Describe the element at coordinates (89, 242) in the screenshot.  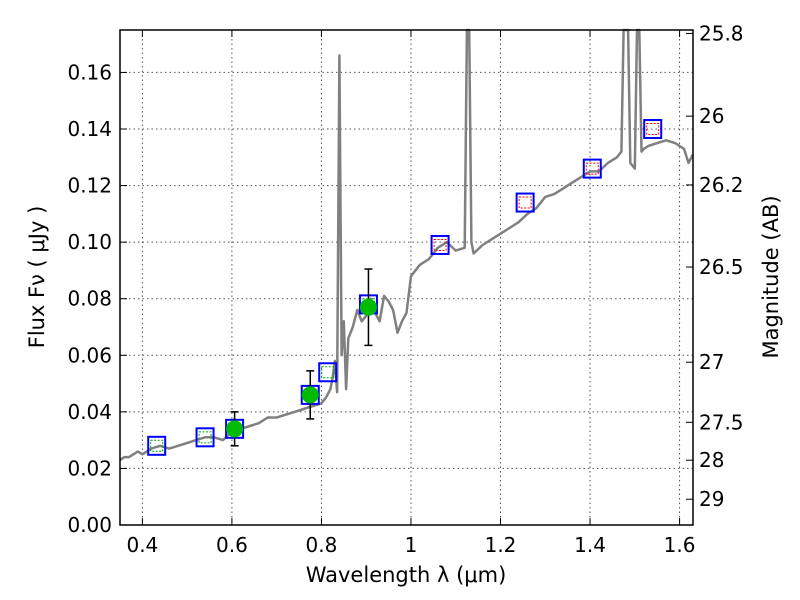
I see `y-tick-label: 0.10` at that location.